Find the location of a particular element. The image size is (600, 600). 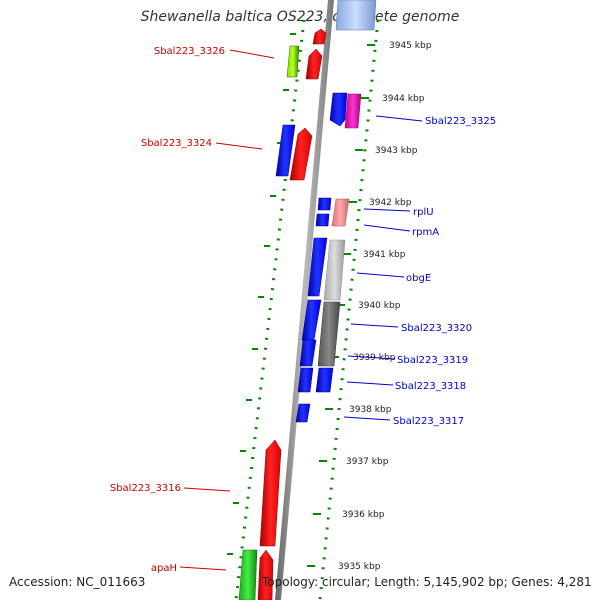

gene-label-right: Sbal223_3317 is located at coordinates (428, 421).